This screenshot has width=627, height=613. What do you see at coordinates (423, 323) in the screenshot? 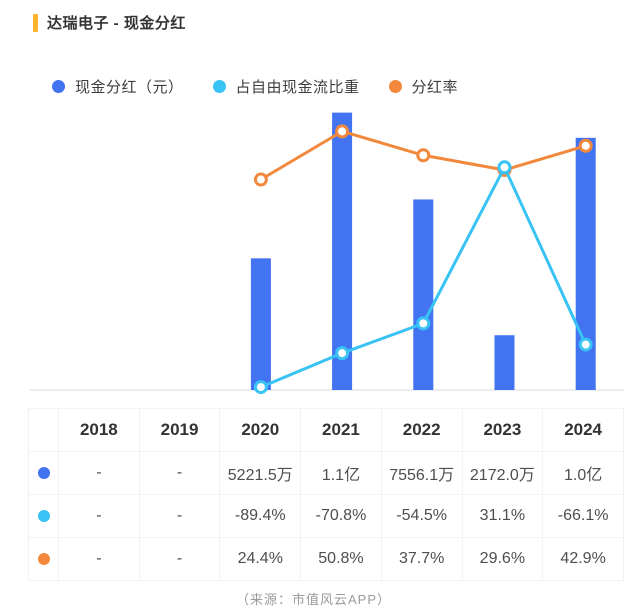
I see `point-占自由现金流比重-2022` at bounding box center [423, 323].